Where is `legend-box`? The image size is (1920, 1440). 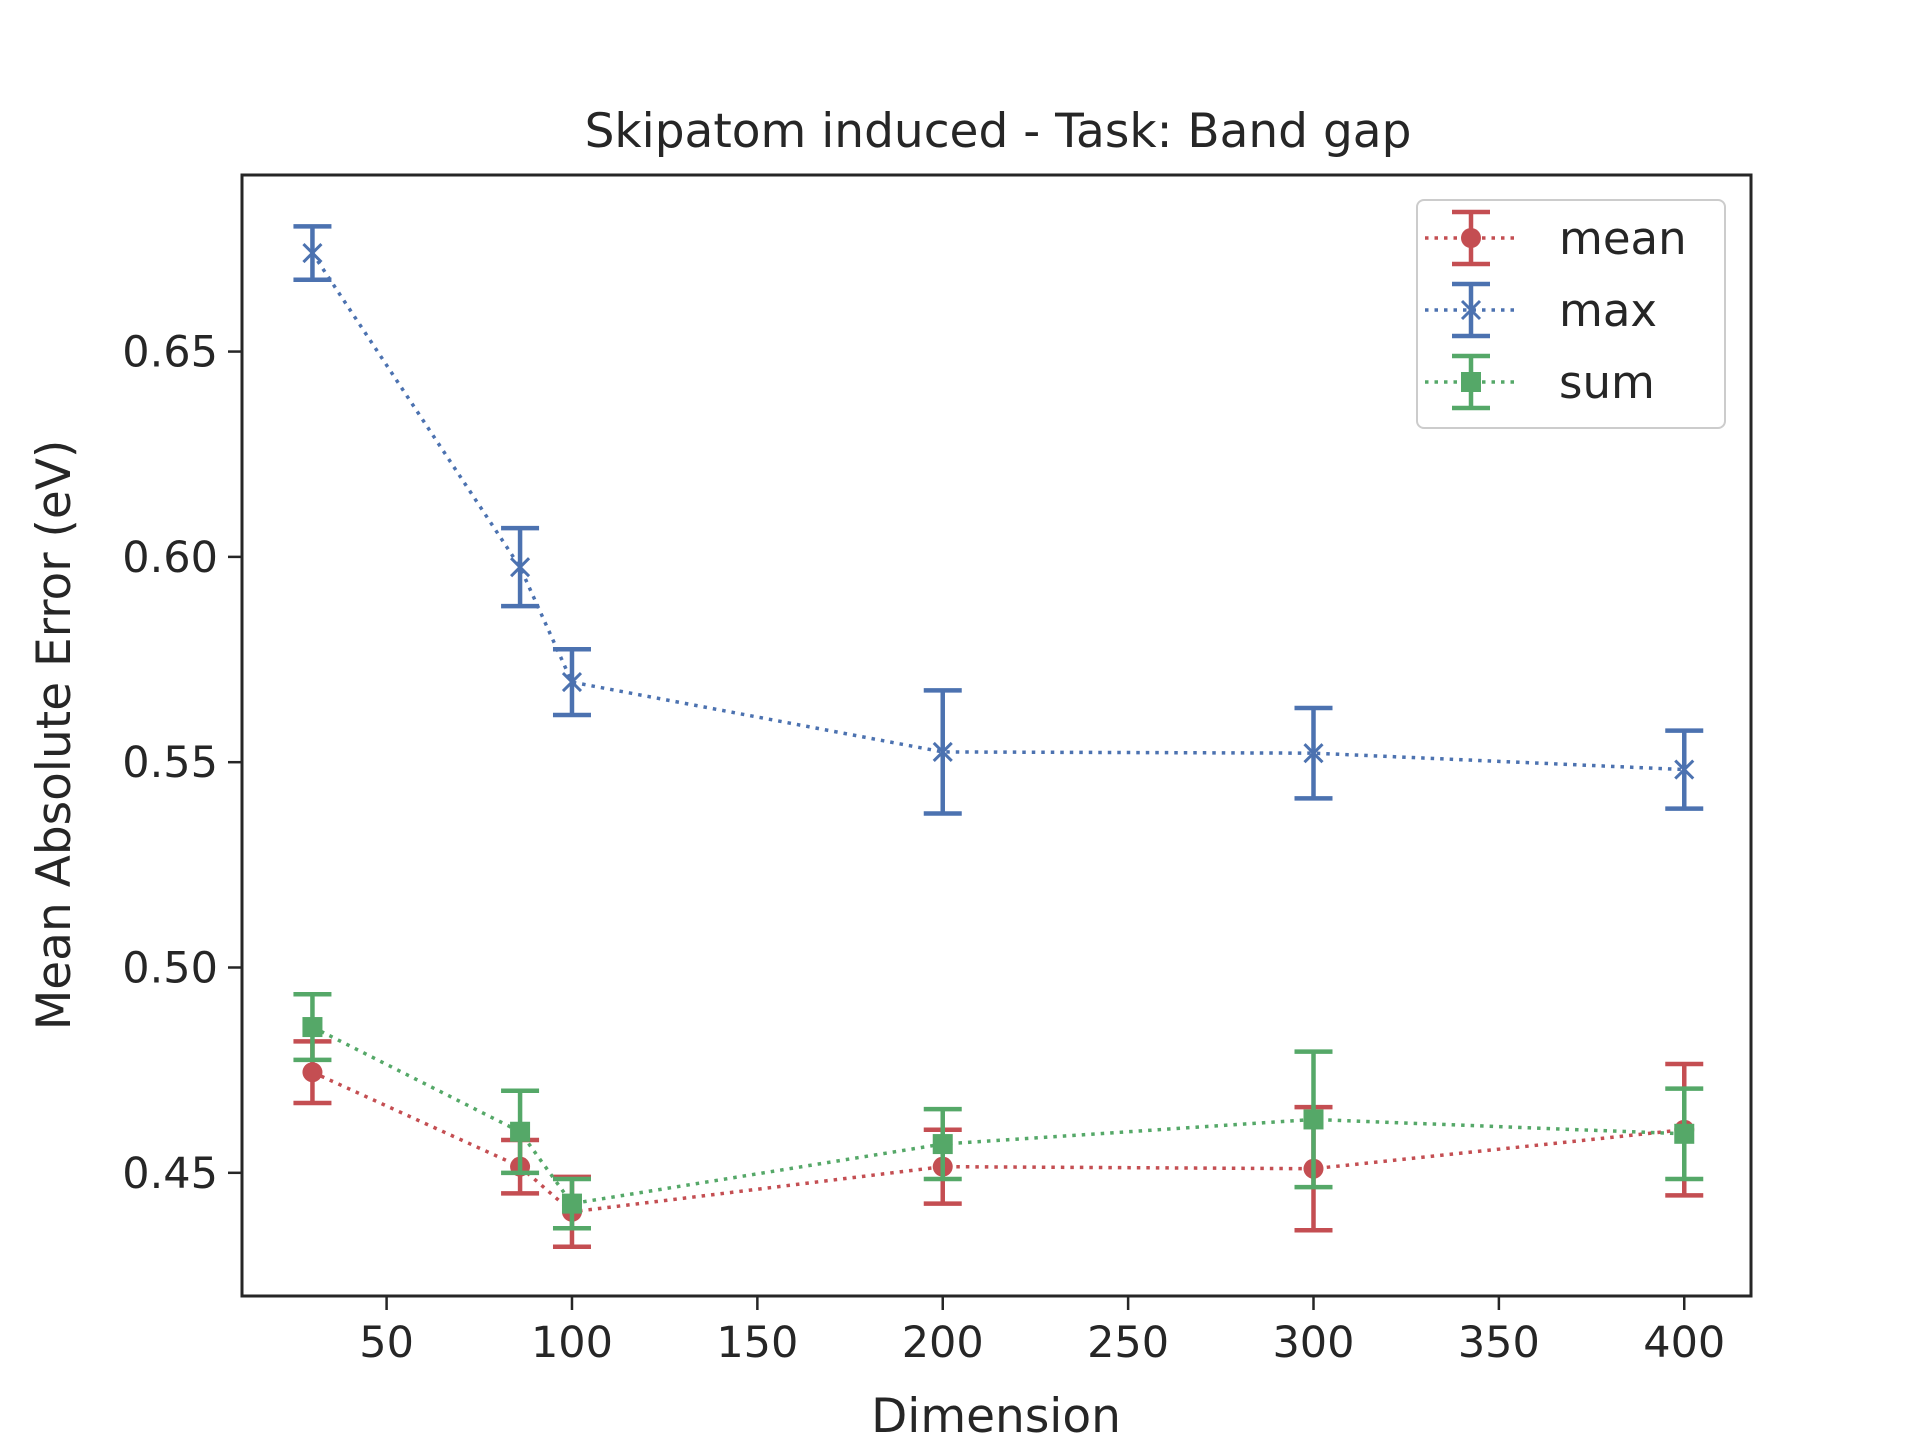 legend-box is located at coordinates (1571, 314).